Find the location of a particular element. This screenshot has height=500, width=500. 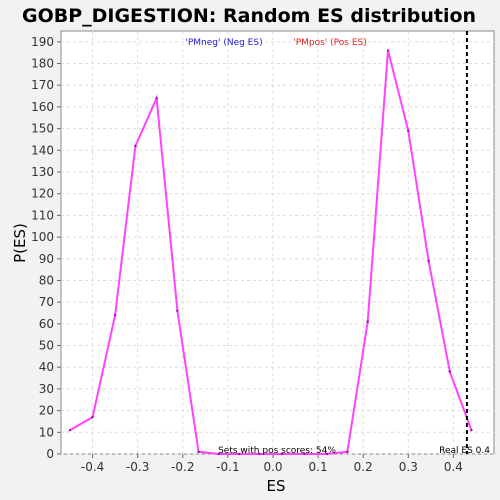

y-tick-label: 0 is located at coordinates (50, 454).